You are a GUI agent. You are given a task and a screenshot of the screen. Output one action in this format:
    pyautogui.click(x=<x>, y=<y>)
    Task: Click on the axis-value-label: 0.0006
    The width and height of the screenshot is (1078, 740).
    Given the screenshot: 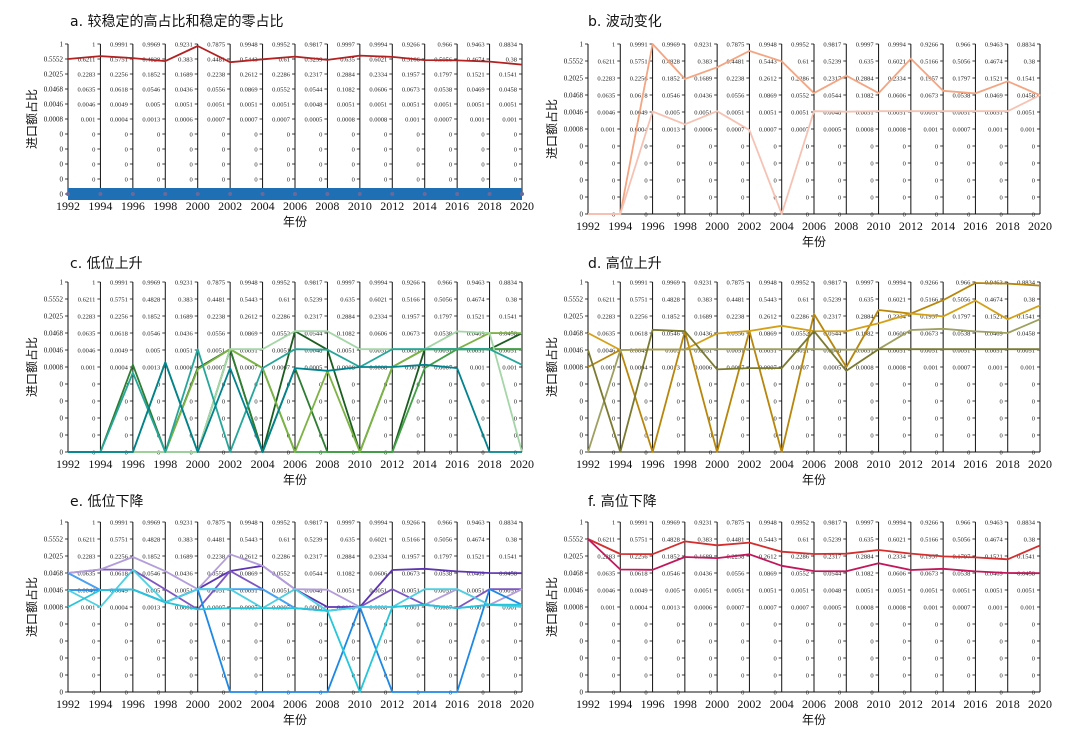 What is the action you would take?
    pyautogui.click(x=703, y=130)
    